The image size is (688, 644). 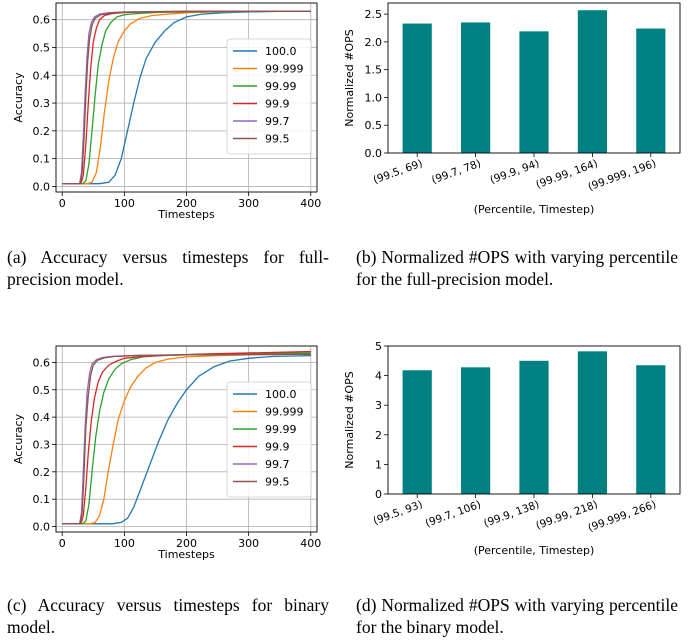 What do you see at coordinates (374, 14) in the screenshot?
I see `y-tick-label: 2.5` at bounding box center [374, 14].